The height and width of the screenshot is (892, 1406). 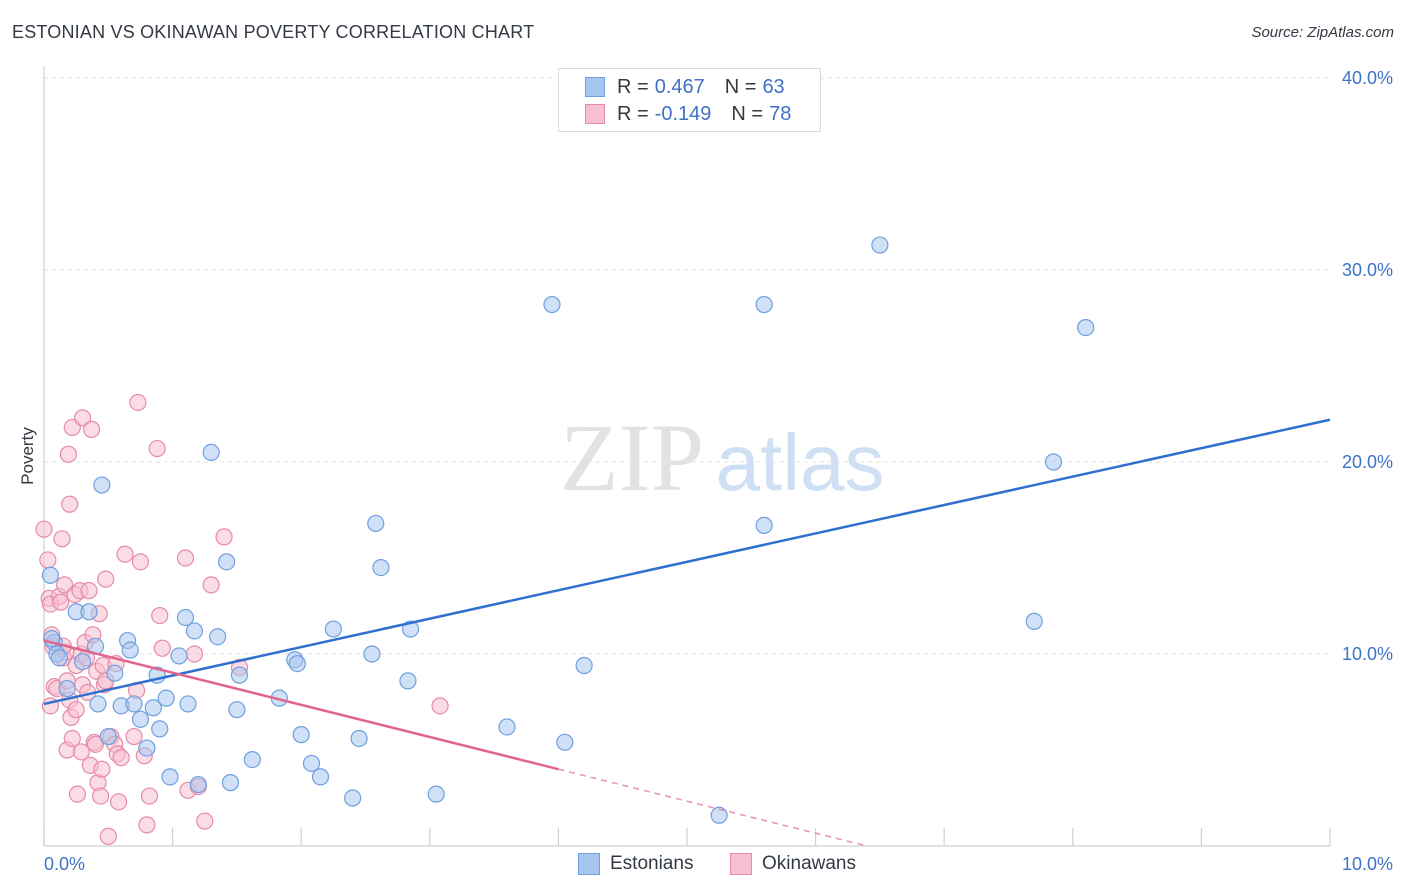 What do you see at coordinates (780, 113) in the screenshot?
I see `legend-n-value: 78` at bounding box center [780, 113].